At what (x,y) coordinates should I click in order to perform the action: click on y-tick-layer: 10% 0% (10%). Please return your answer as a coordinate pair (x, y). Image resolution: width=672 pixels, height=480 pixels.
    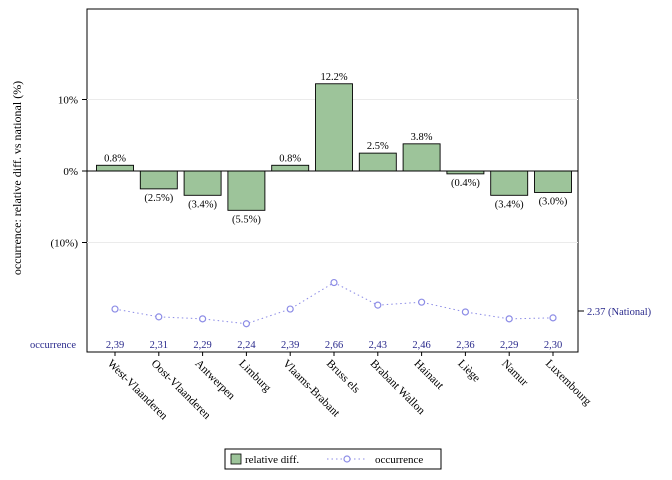
    Looking at the image, I should click on (69, 172).